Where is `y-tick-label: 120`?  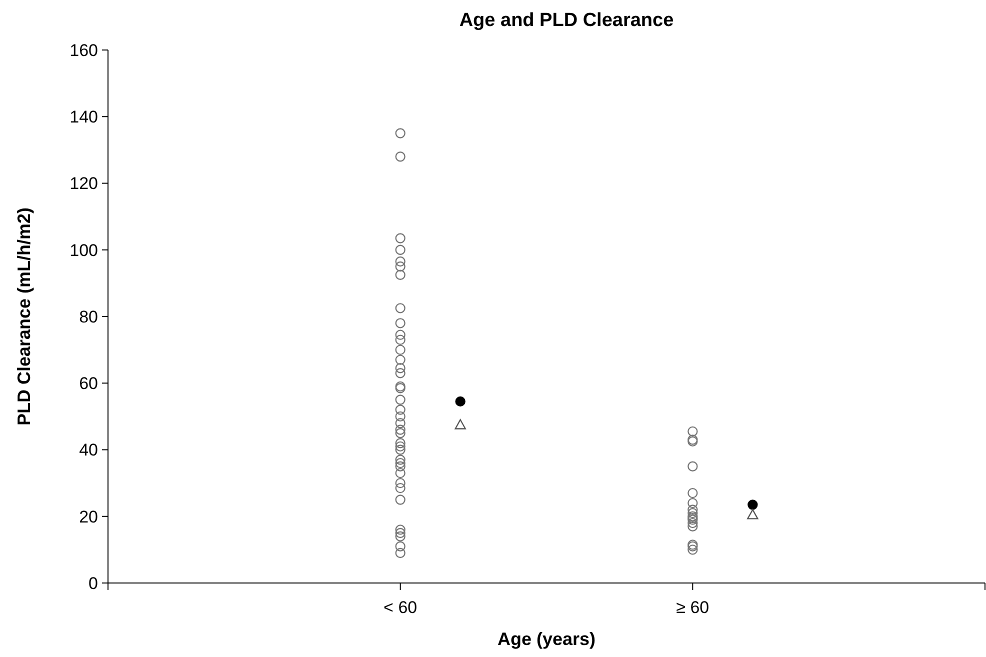
y-tick-label: 120 is located at coordinates (84, 184).